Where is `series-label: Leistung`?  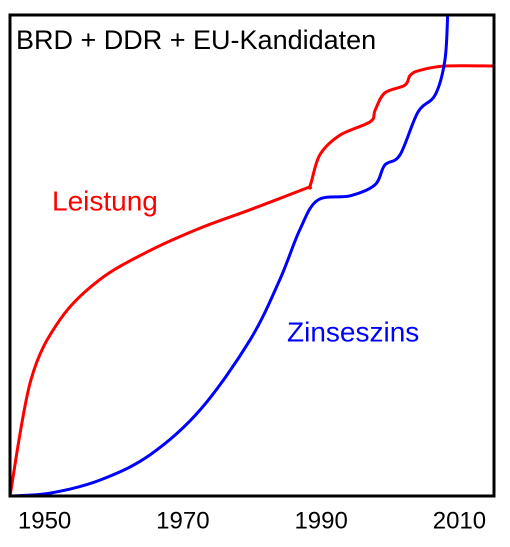
series-label: Leistung is located at coordinates (105, 200).